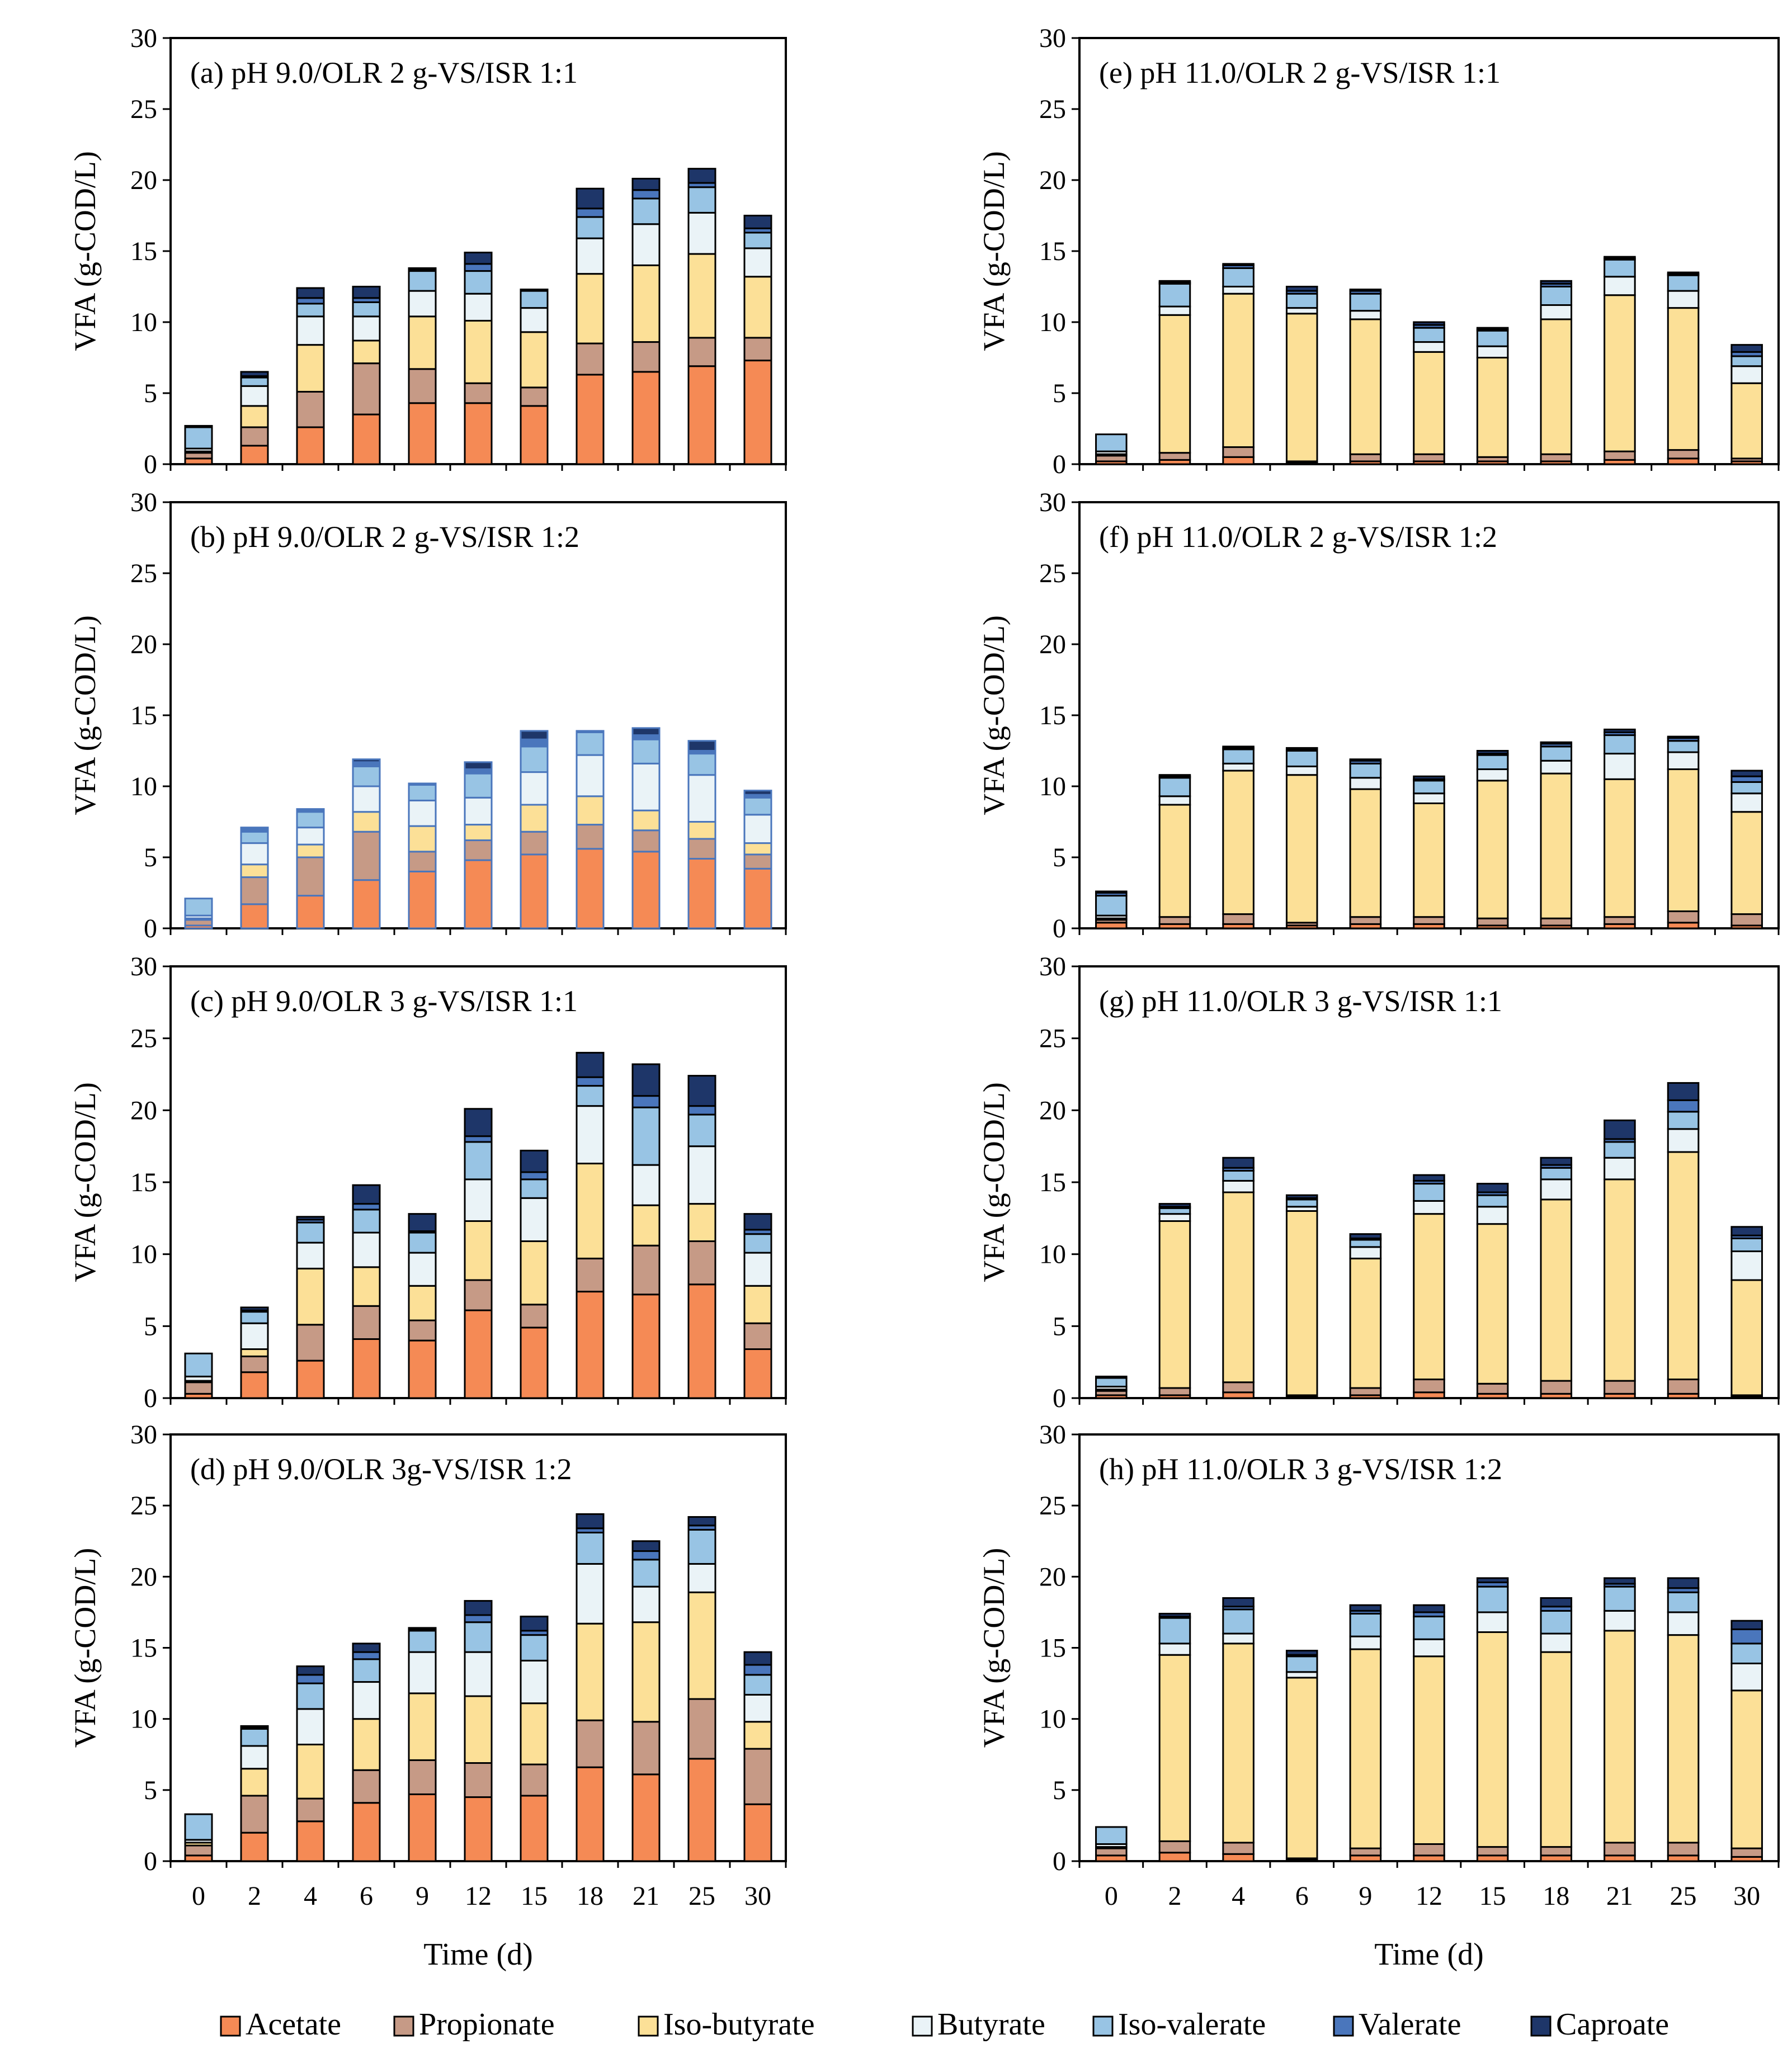 This screenshot has height=2058, width=1792. I want to click on x-tick-label: 2, so click(254, 1896).